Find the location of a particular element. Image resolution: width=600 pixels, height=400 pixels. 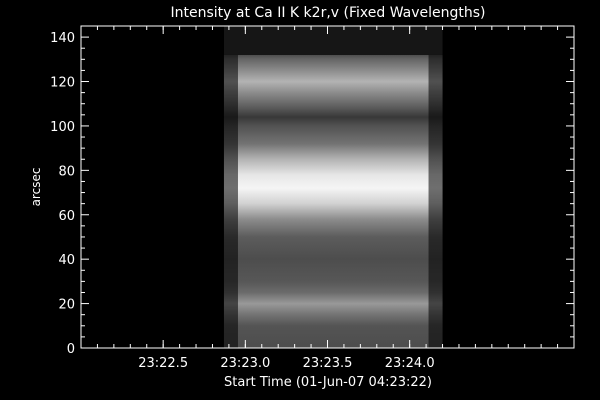

edge-column-right is located at coordinates (435, 201).